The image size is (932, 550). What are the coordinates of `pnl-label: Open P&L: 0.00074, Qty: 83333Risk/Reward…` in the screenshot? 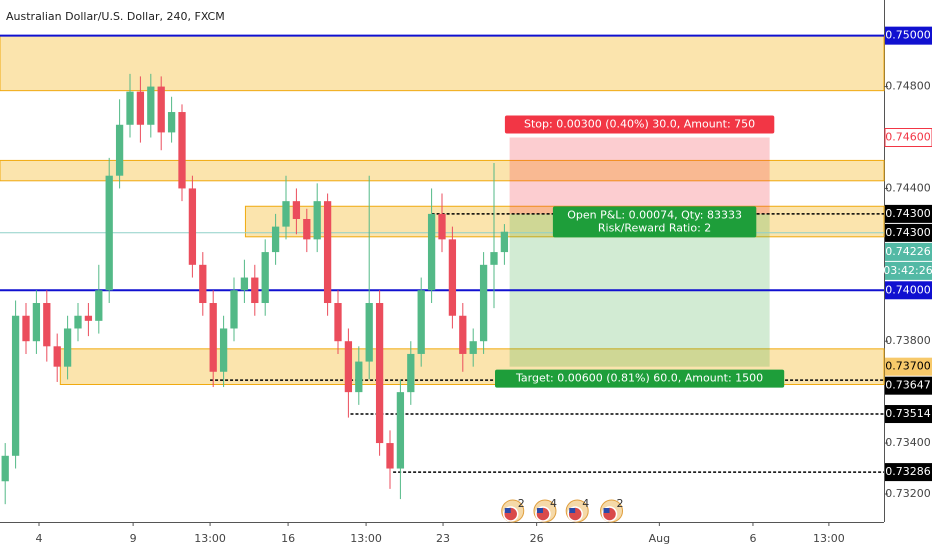 It's located at (654, 222).